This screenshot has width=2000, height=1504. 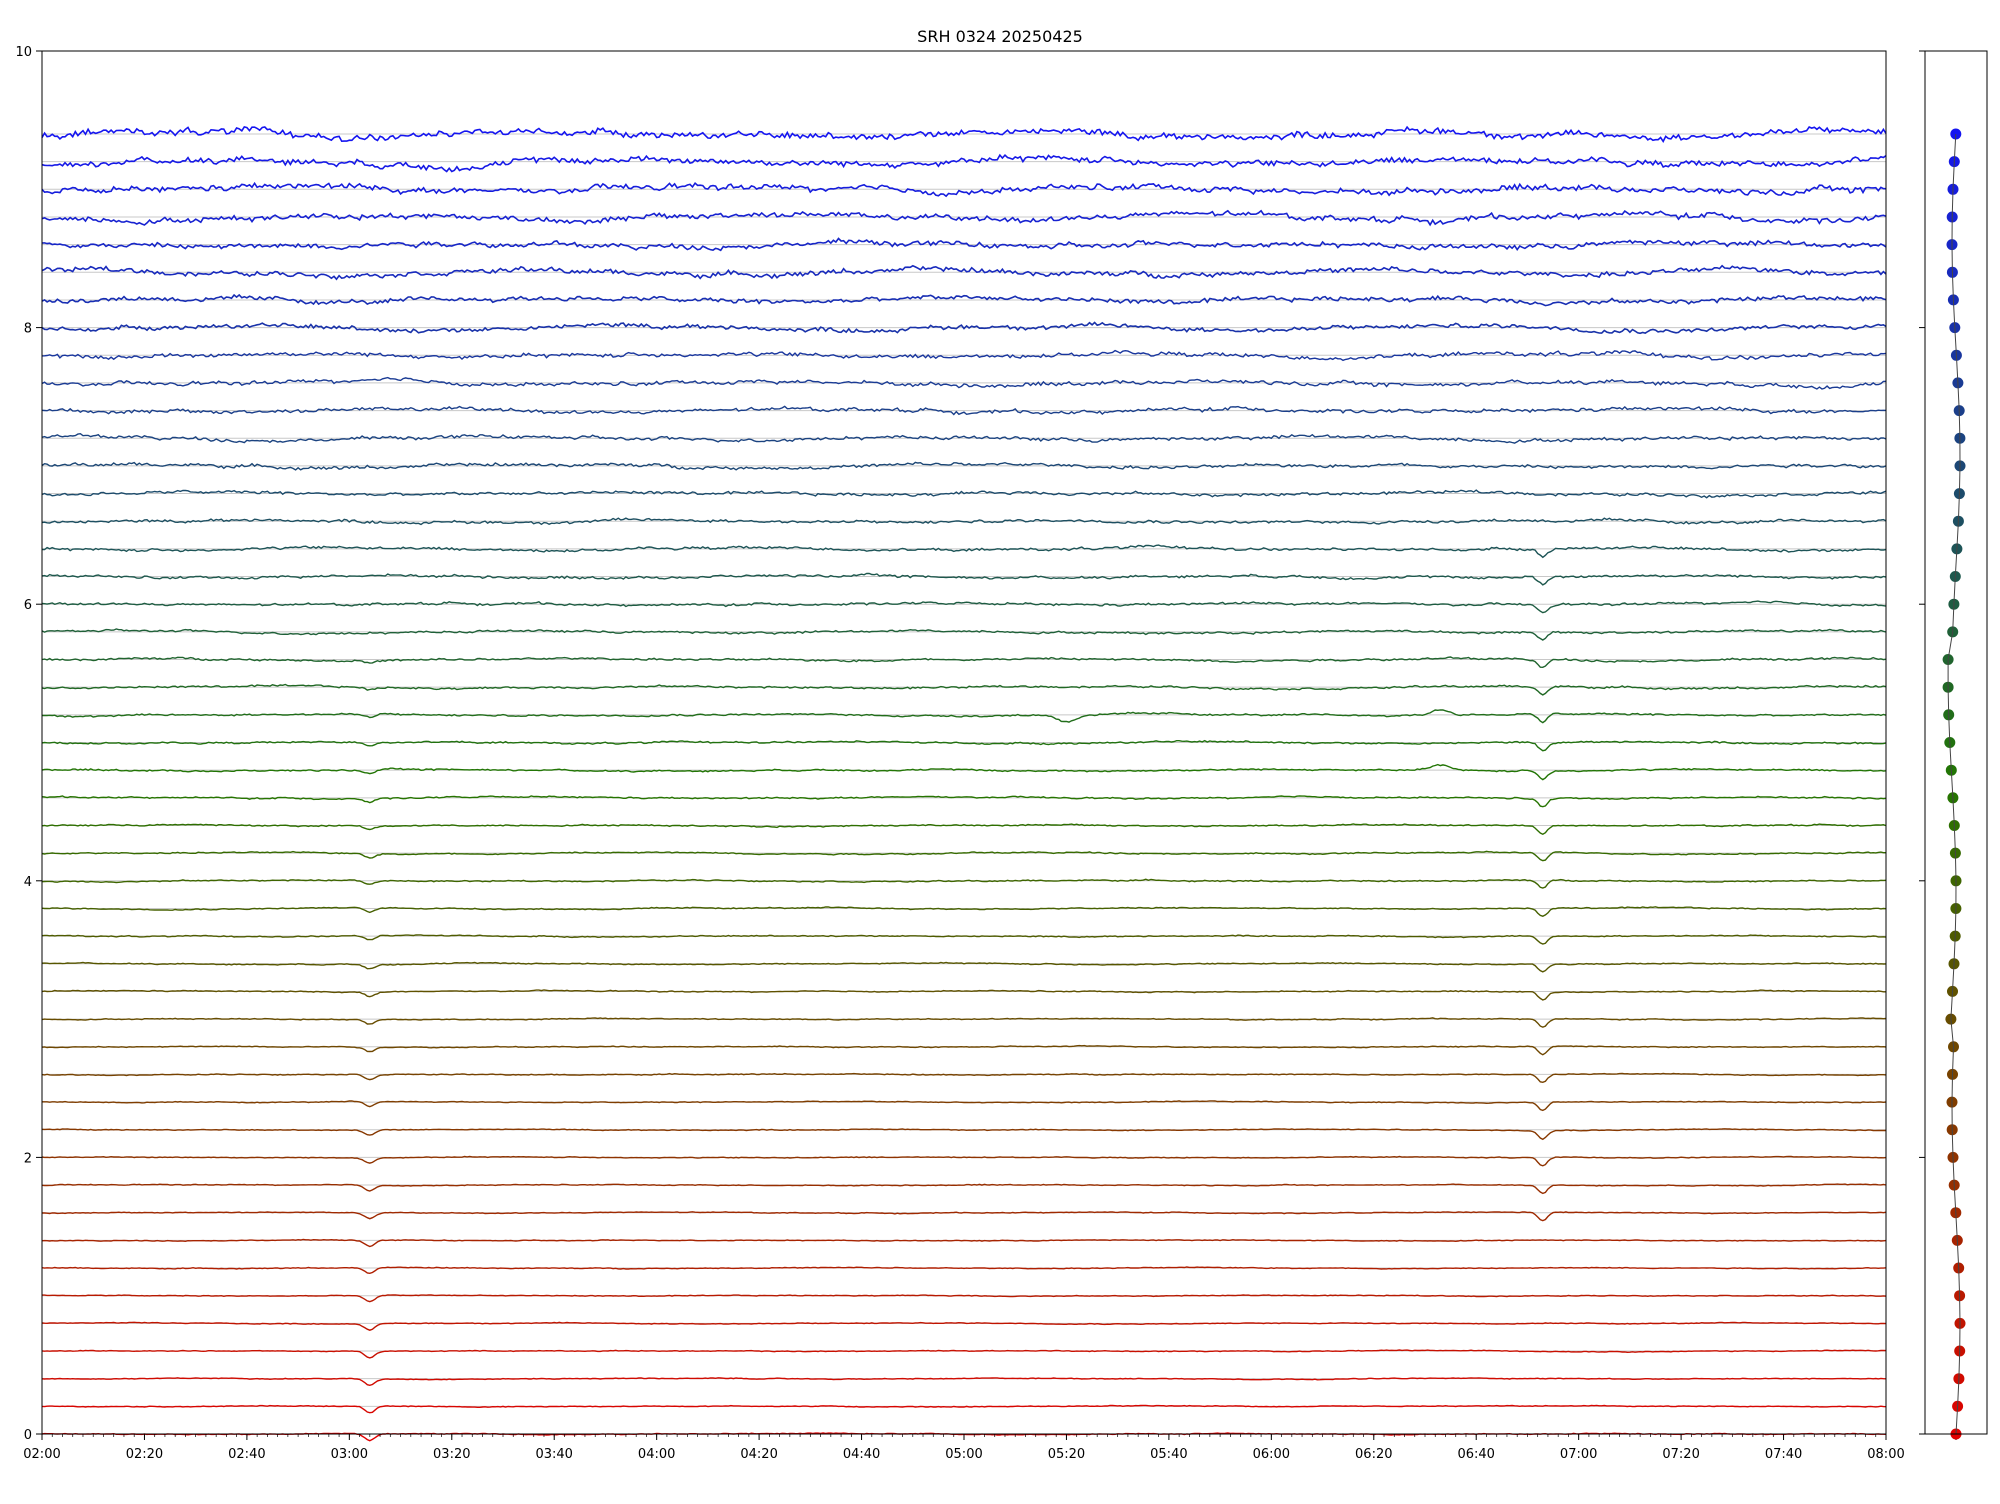 What do you see at coordinates (1271, 1454) in the screenshot?
I see `x-tick-label: 06:00` at bounding box center [1271, 1454].